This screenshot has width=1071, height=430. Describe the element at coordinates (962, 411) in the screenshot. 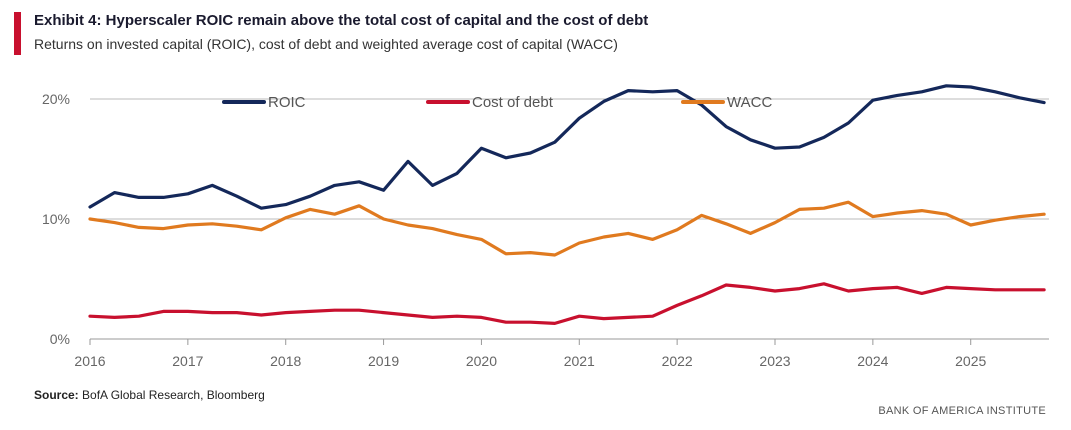

I see `brand-footer: BANK OF AMERICA INSTITUTE` at that location.